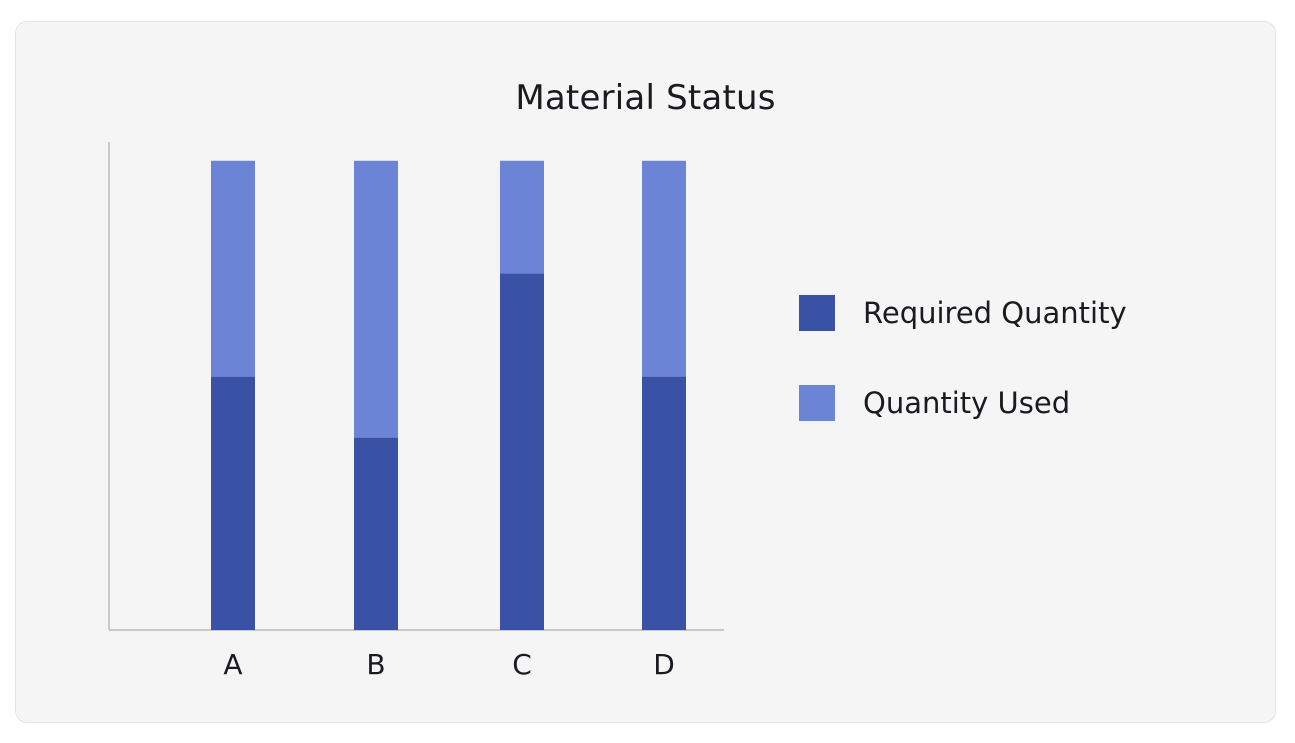 Image resolution: width=1295 pixels, height=743 pixels. I want to click on chart-legend: Required Quantity Quantity Used, so click(963, 384).